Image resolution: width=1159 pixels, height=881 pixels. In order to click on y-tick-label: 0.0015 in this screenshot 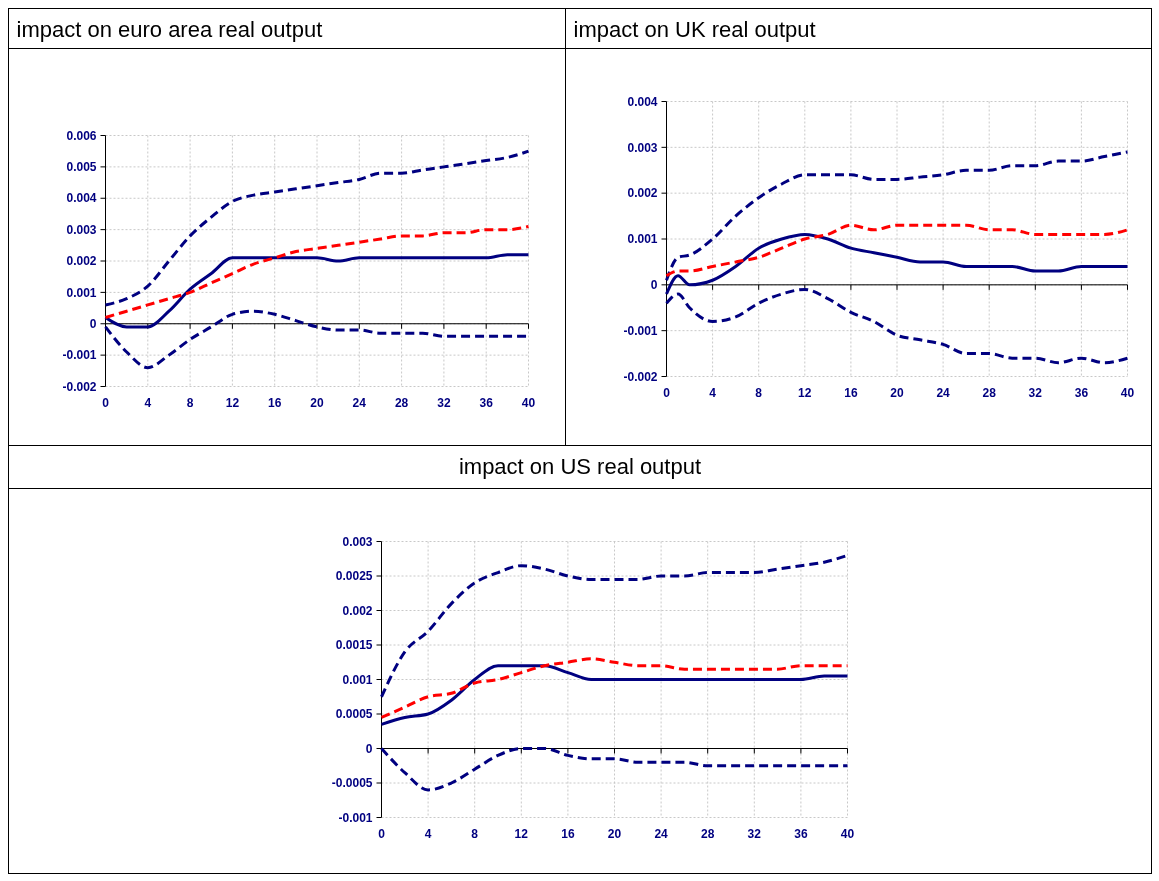, I will do `click(354, 645)`.